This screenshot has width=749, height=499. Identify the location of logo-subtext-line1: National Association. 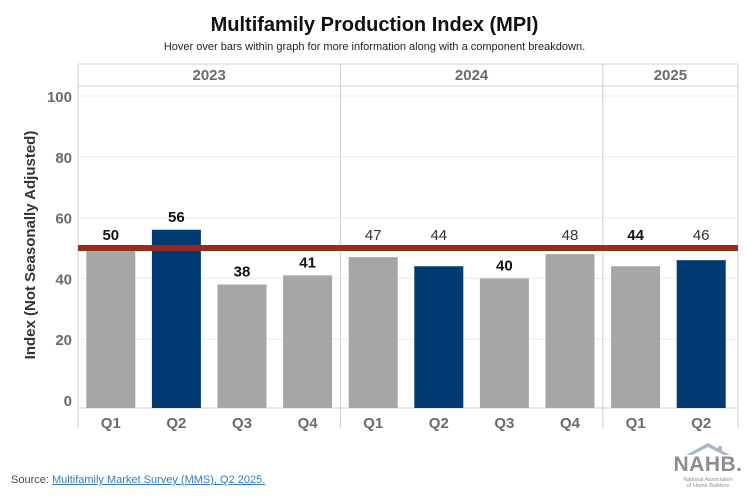
(708, 480).